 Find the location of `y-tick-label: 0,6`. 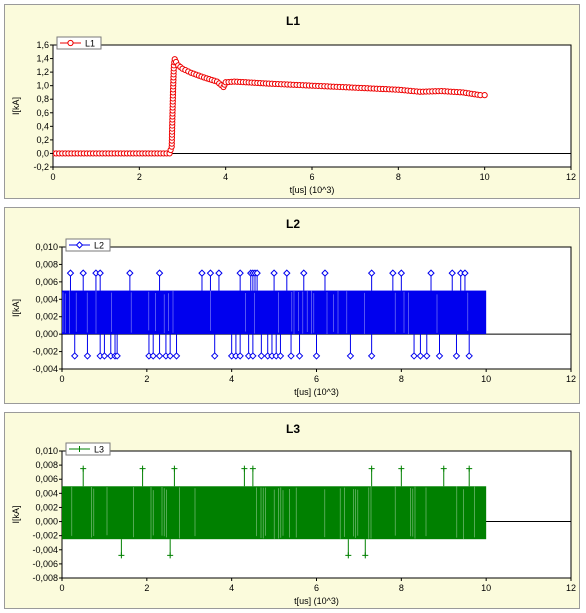

y-tick-label: 0,6 is located at coordinates (42, 113).